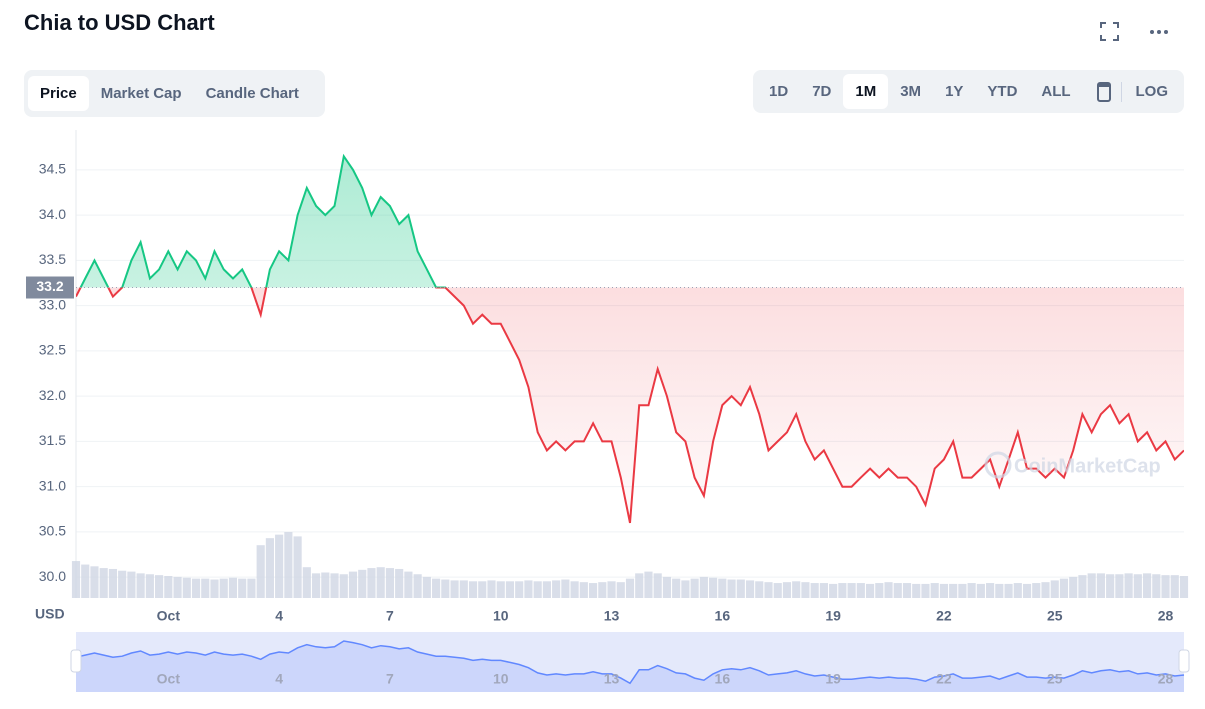  Describe the element at coordinates (263, 222) in the screenshot. I see `area-up` at that location.